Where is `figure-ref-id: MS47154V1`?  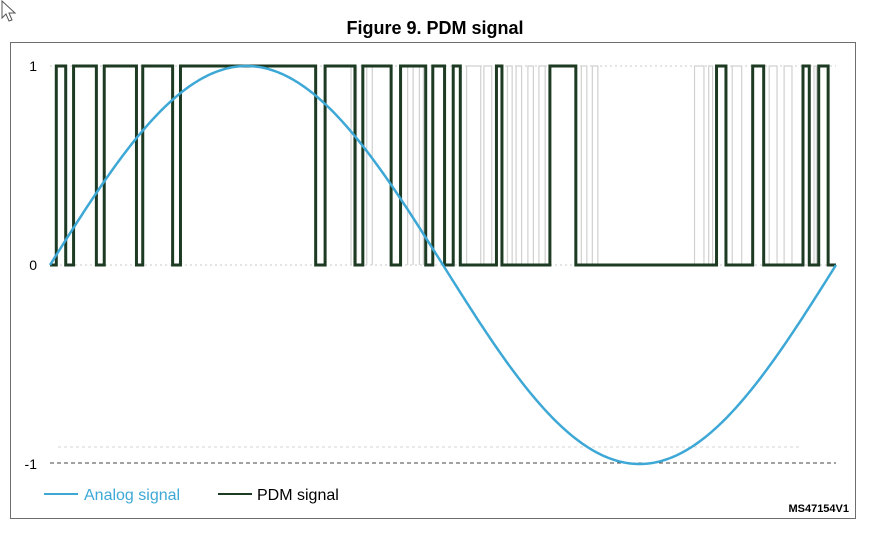 figure-ref-id: MS47154V1 is located at coordinates (818, 509).